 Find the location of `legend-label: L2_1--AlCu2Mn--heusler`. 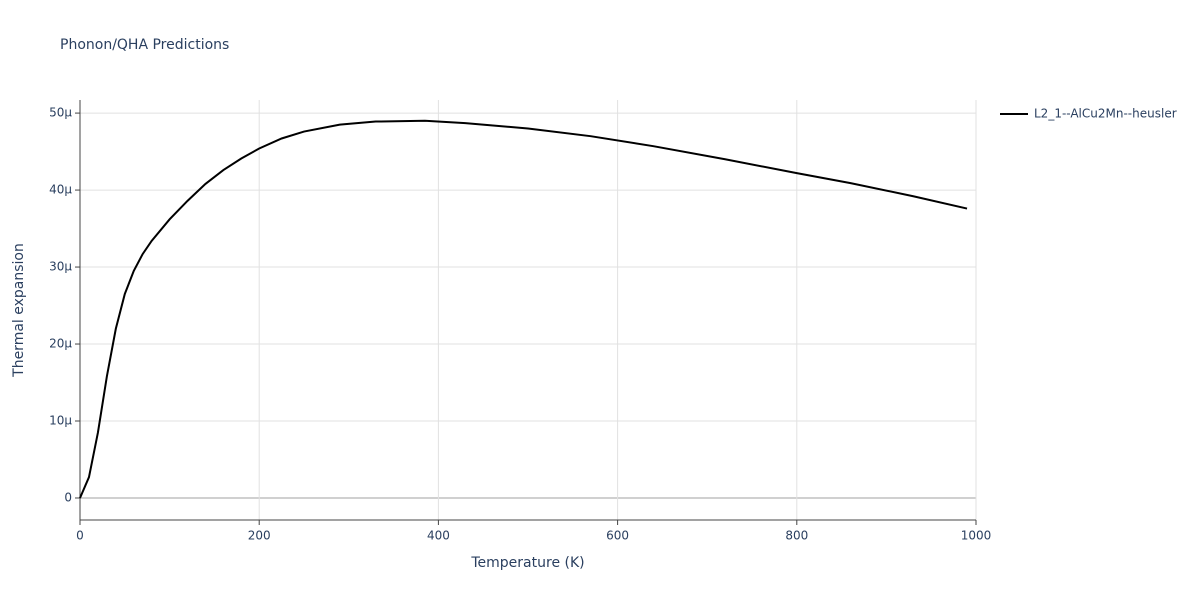

legend-label: L2_1--AlCu2Mn--heusler is located at coordinates (1105, 114).